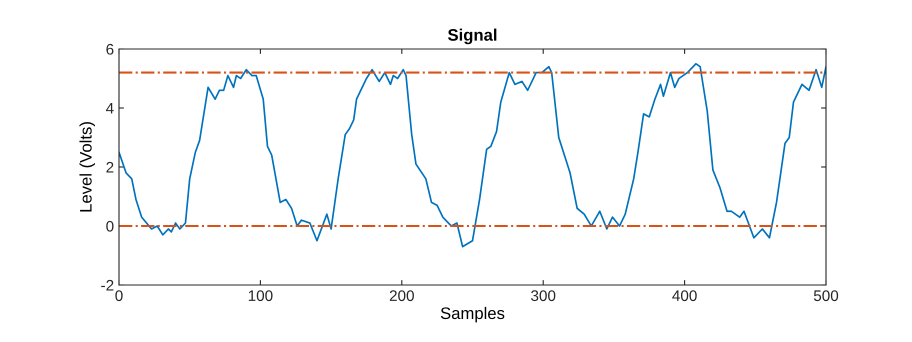 The image size is (912, 342). Describe the element at coordinates (684, 296) in the screenshot. I see `x-tick-label: 400` at that location.